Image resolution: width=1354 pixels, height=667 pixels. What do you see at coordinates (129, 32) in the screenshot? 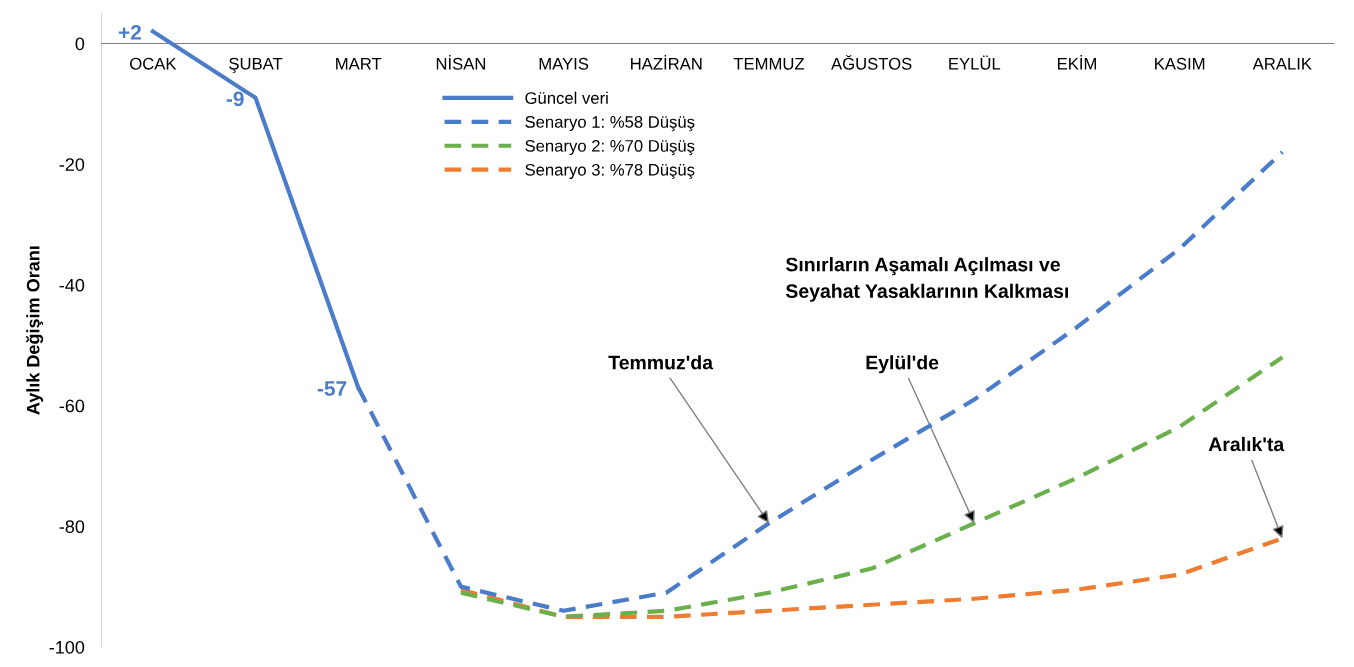
I see `data-label: +2` at bounding box center [129, 32].